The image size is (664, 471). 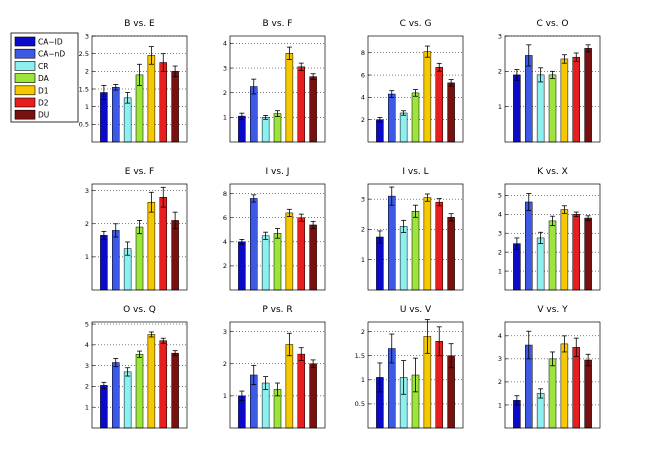 I want to click on chart-title: K vs. X, so click(x=552, y=172).